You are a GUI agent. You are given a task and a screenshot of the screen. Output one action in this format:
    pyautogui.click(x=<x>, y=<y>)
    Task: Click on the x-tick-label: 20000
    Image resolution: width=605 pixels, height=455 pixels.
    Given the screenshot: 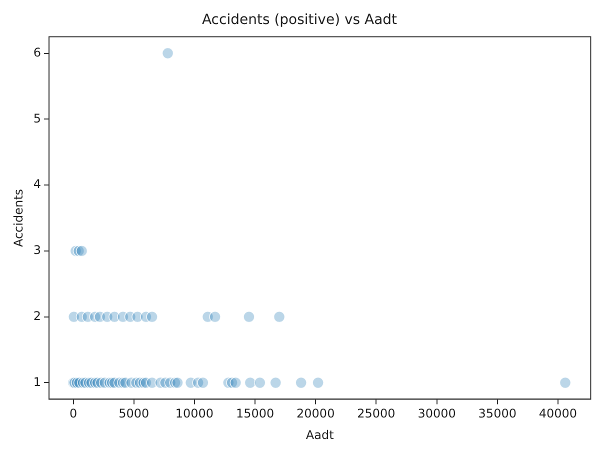 What is the action you would take?
    pyautogui.click(x=315, y=413)
    